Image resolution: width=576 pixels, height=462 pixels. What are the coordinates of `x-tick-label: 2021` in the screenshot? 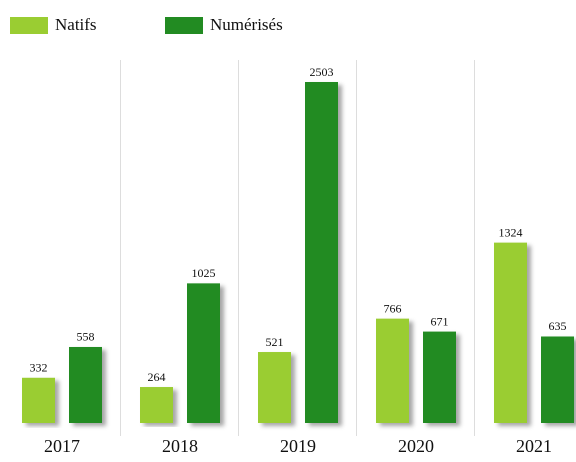 It's located at (534, 446).